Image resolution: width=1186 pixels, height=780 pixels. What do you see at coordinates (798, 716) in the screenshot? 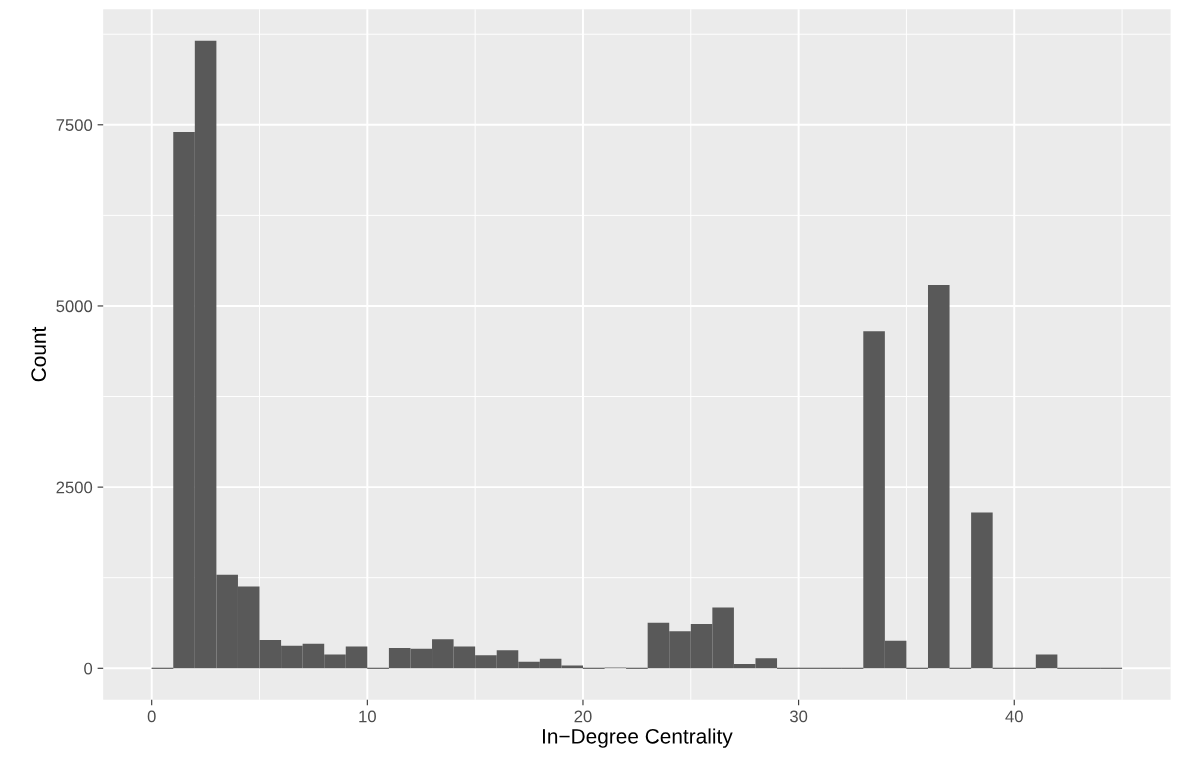
I see `x-tick-label: 30` at bounding box center [798, 716].